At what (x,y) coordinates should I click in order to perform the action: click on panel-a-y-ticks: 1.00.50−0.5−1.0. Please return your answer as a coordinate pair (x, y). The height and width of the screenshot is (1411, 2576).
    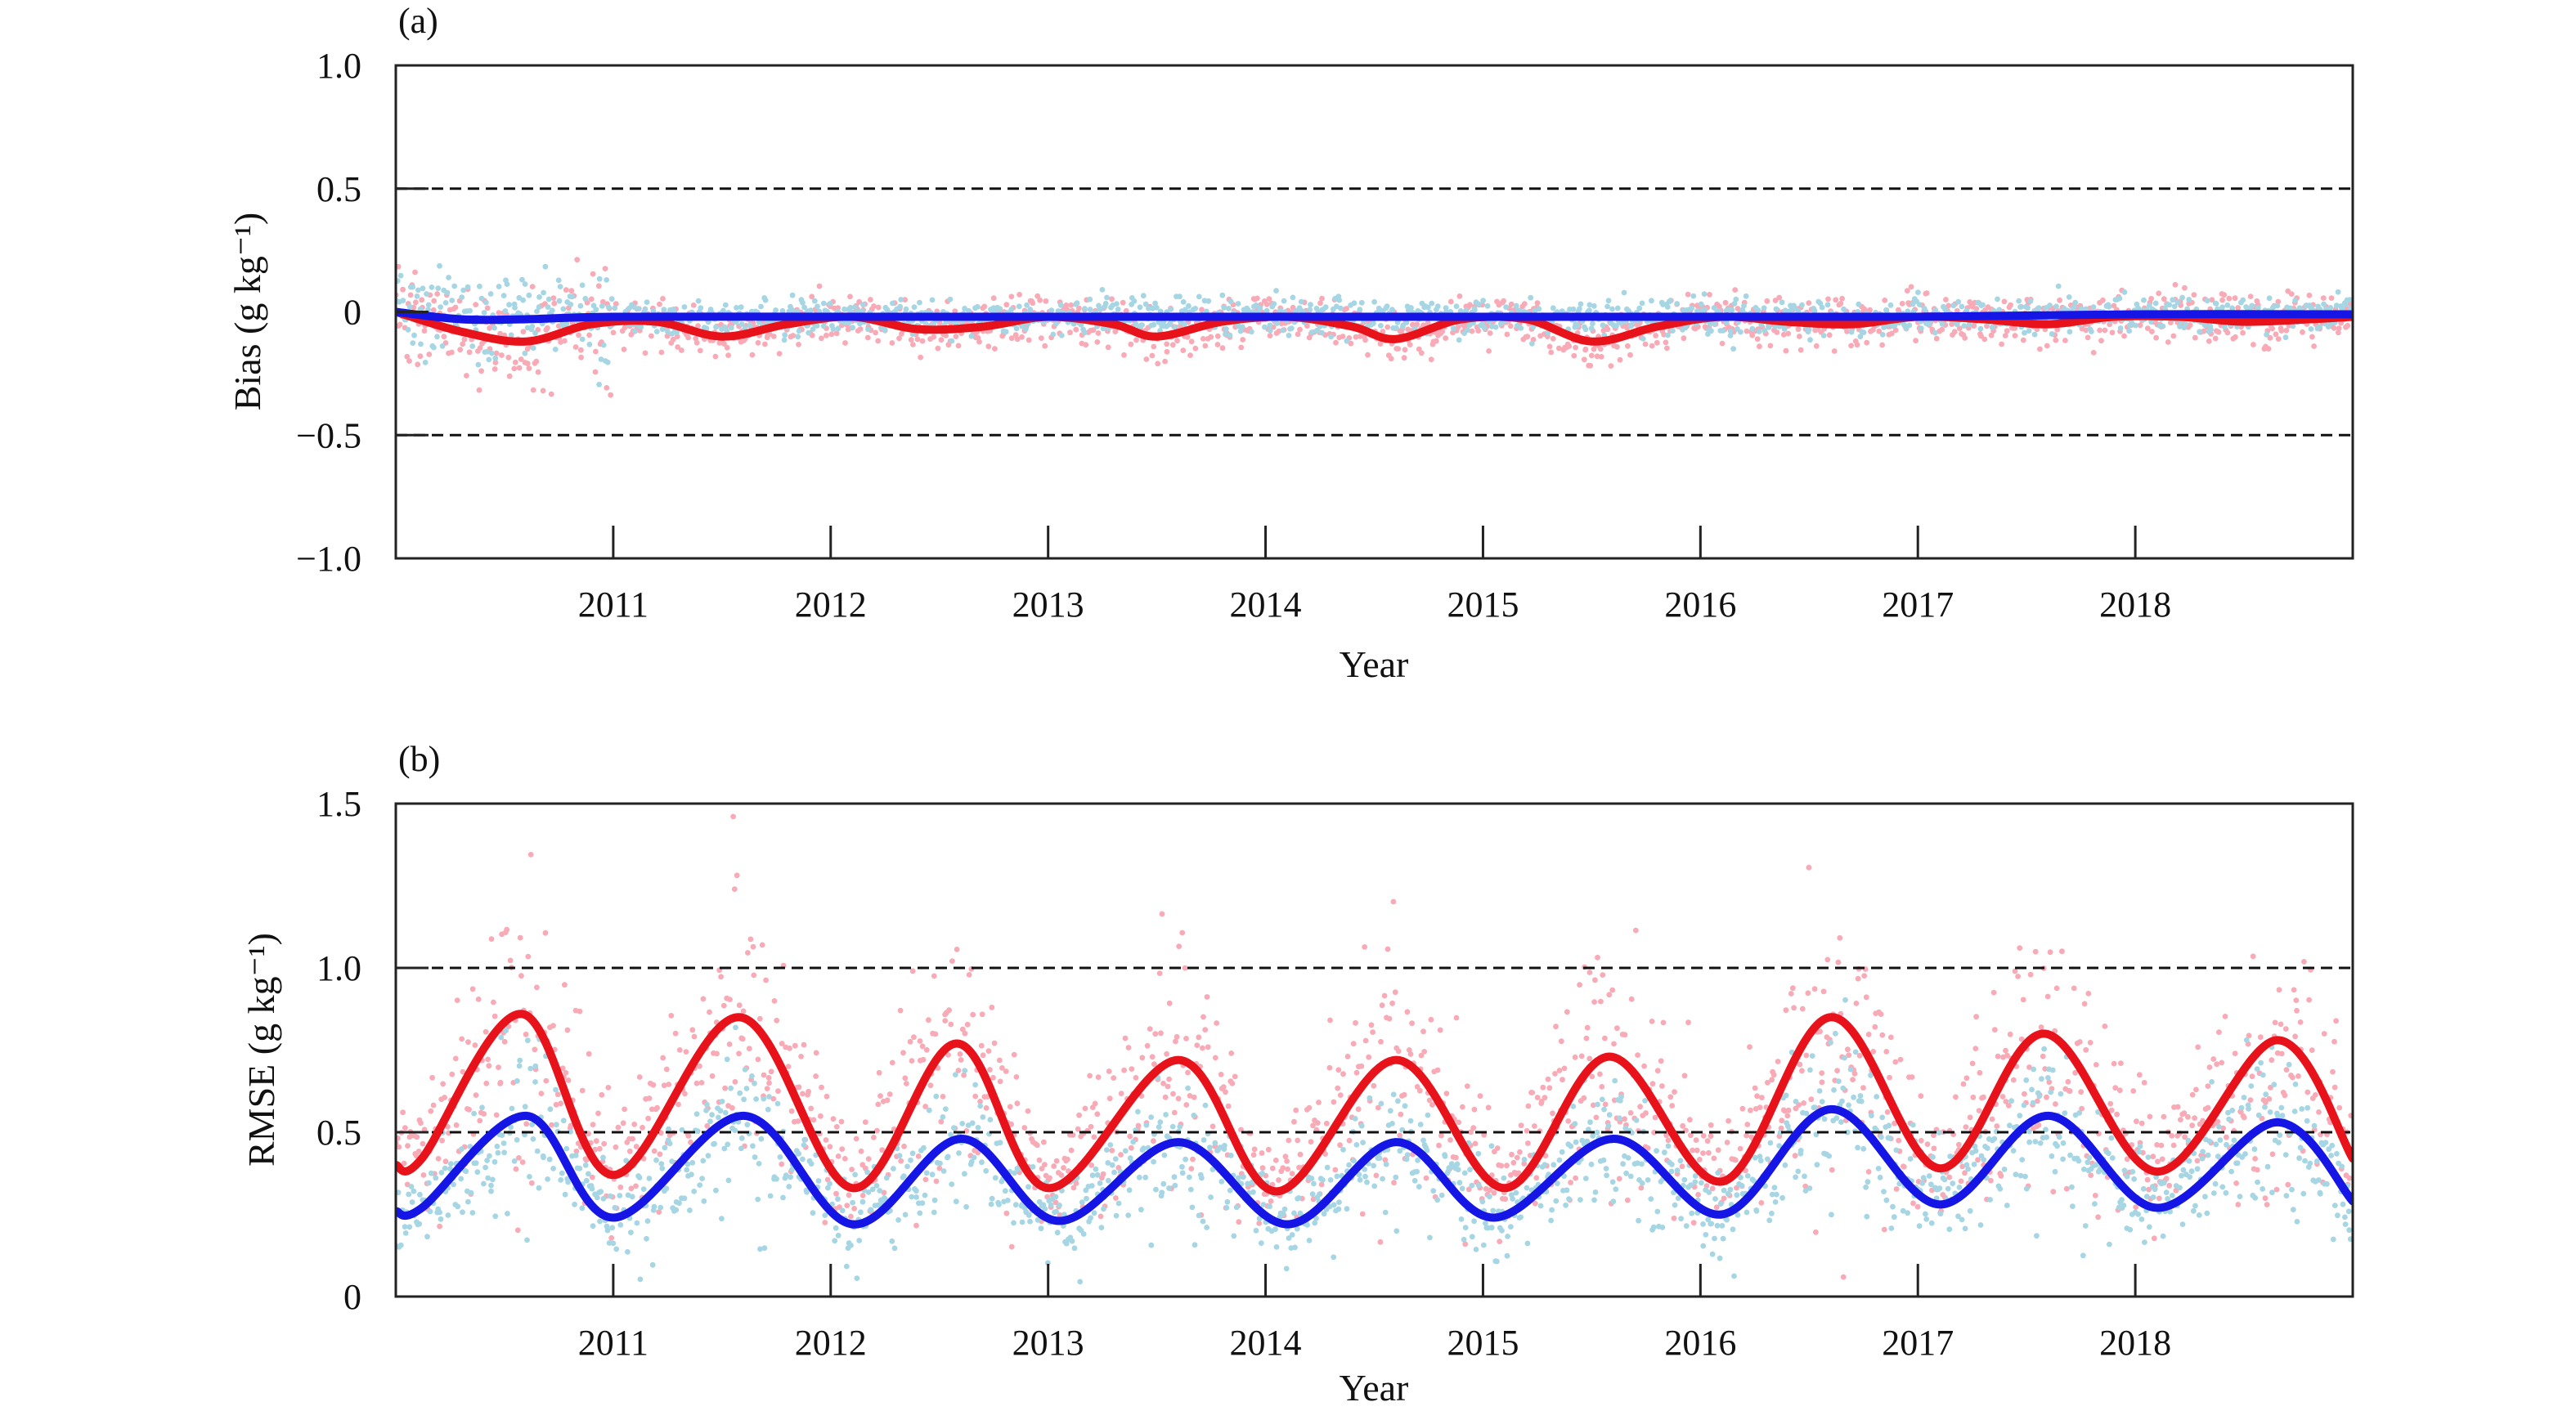
    Looking at the image, I should click on (362, 312).